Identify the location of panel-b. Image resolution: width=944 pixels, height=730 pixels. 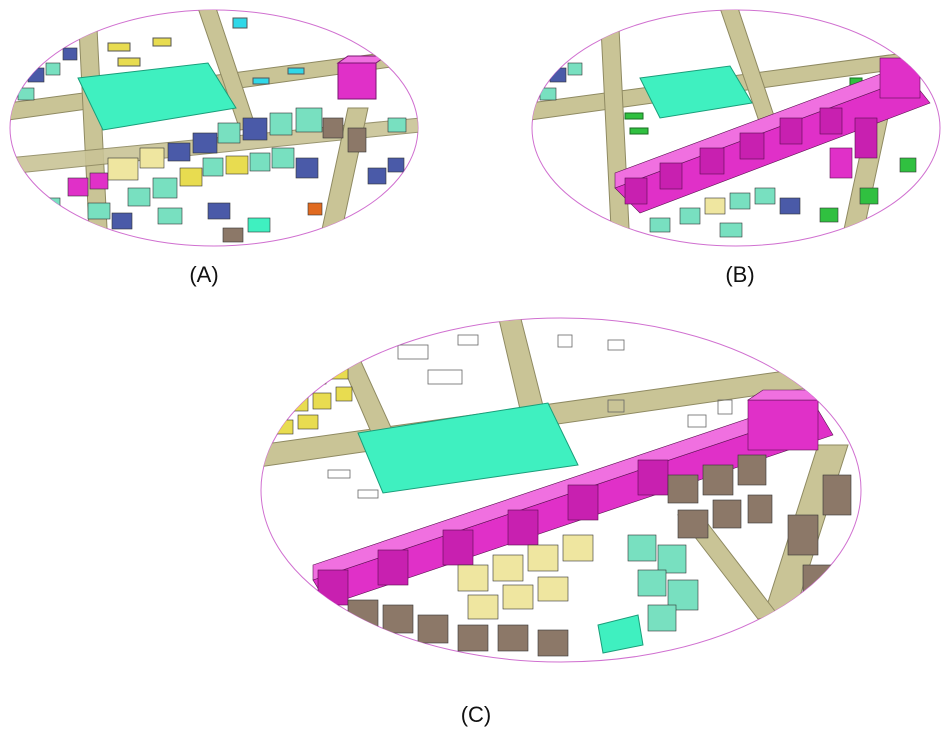
(736, 128).